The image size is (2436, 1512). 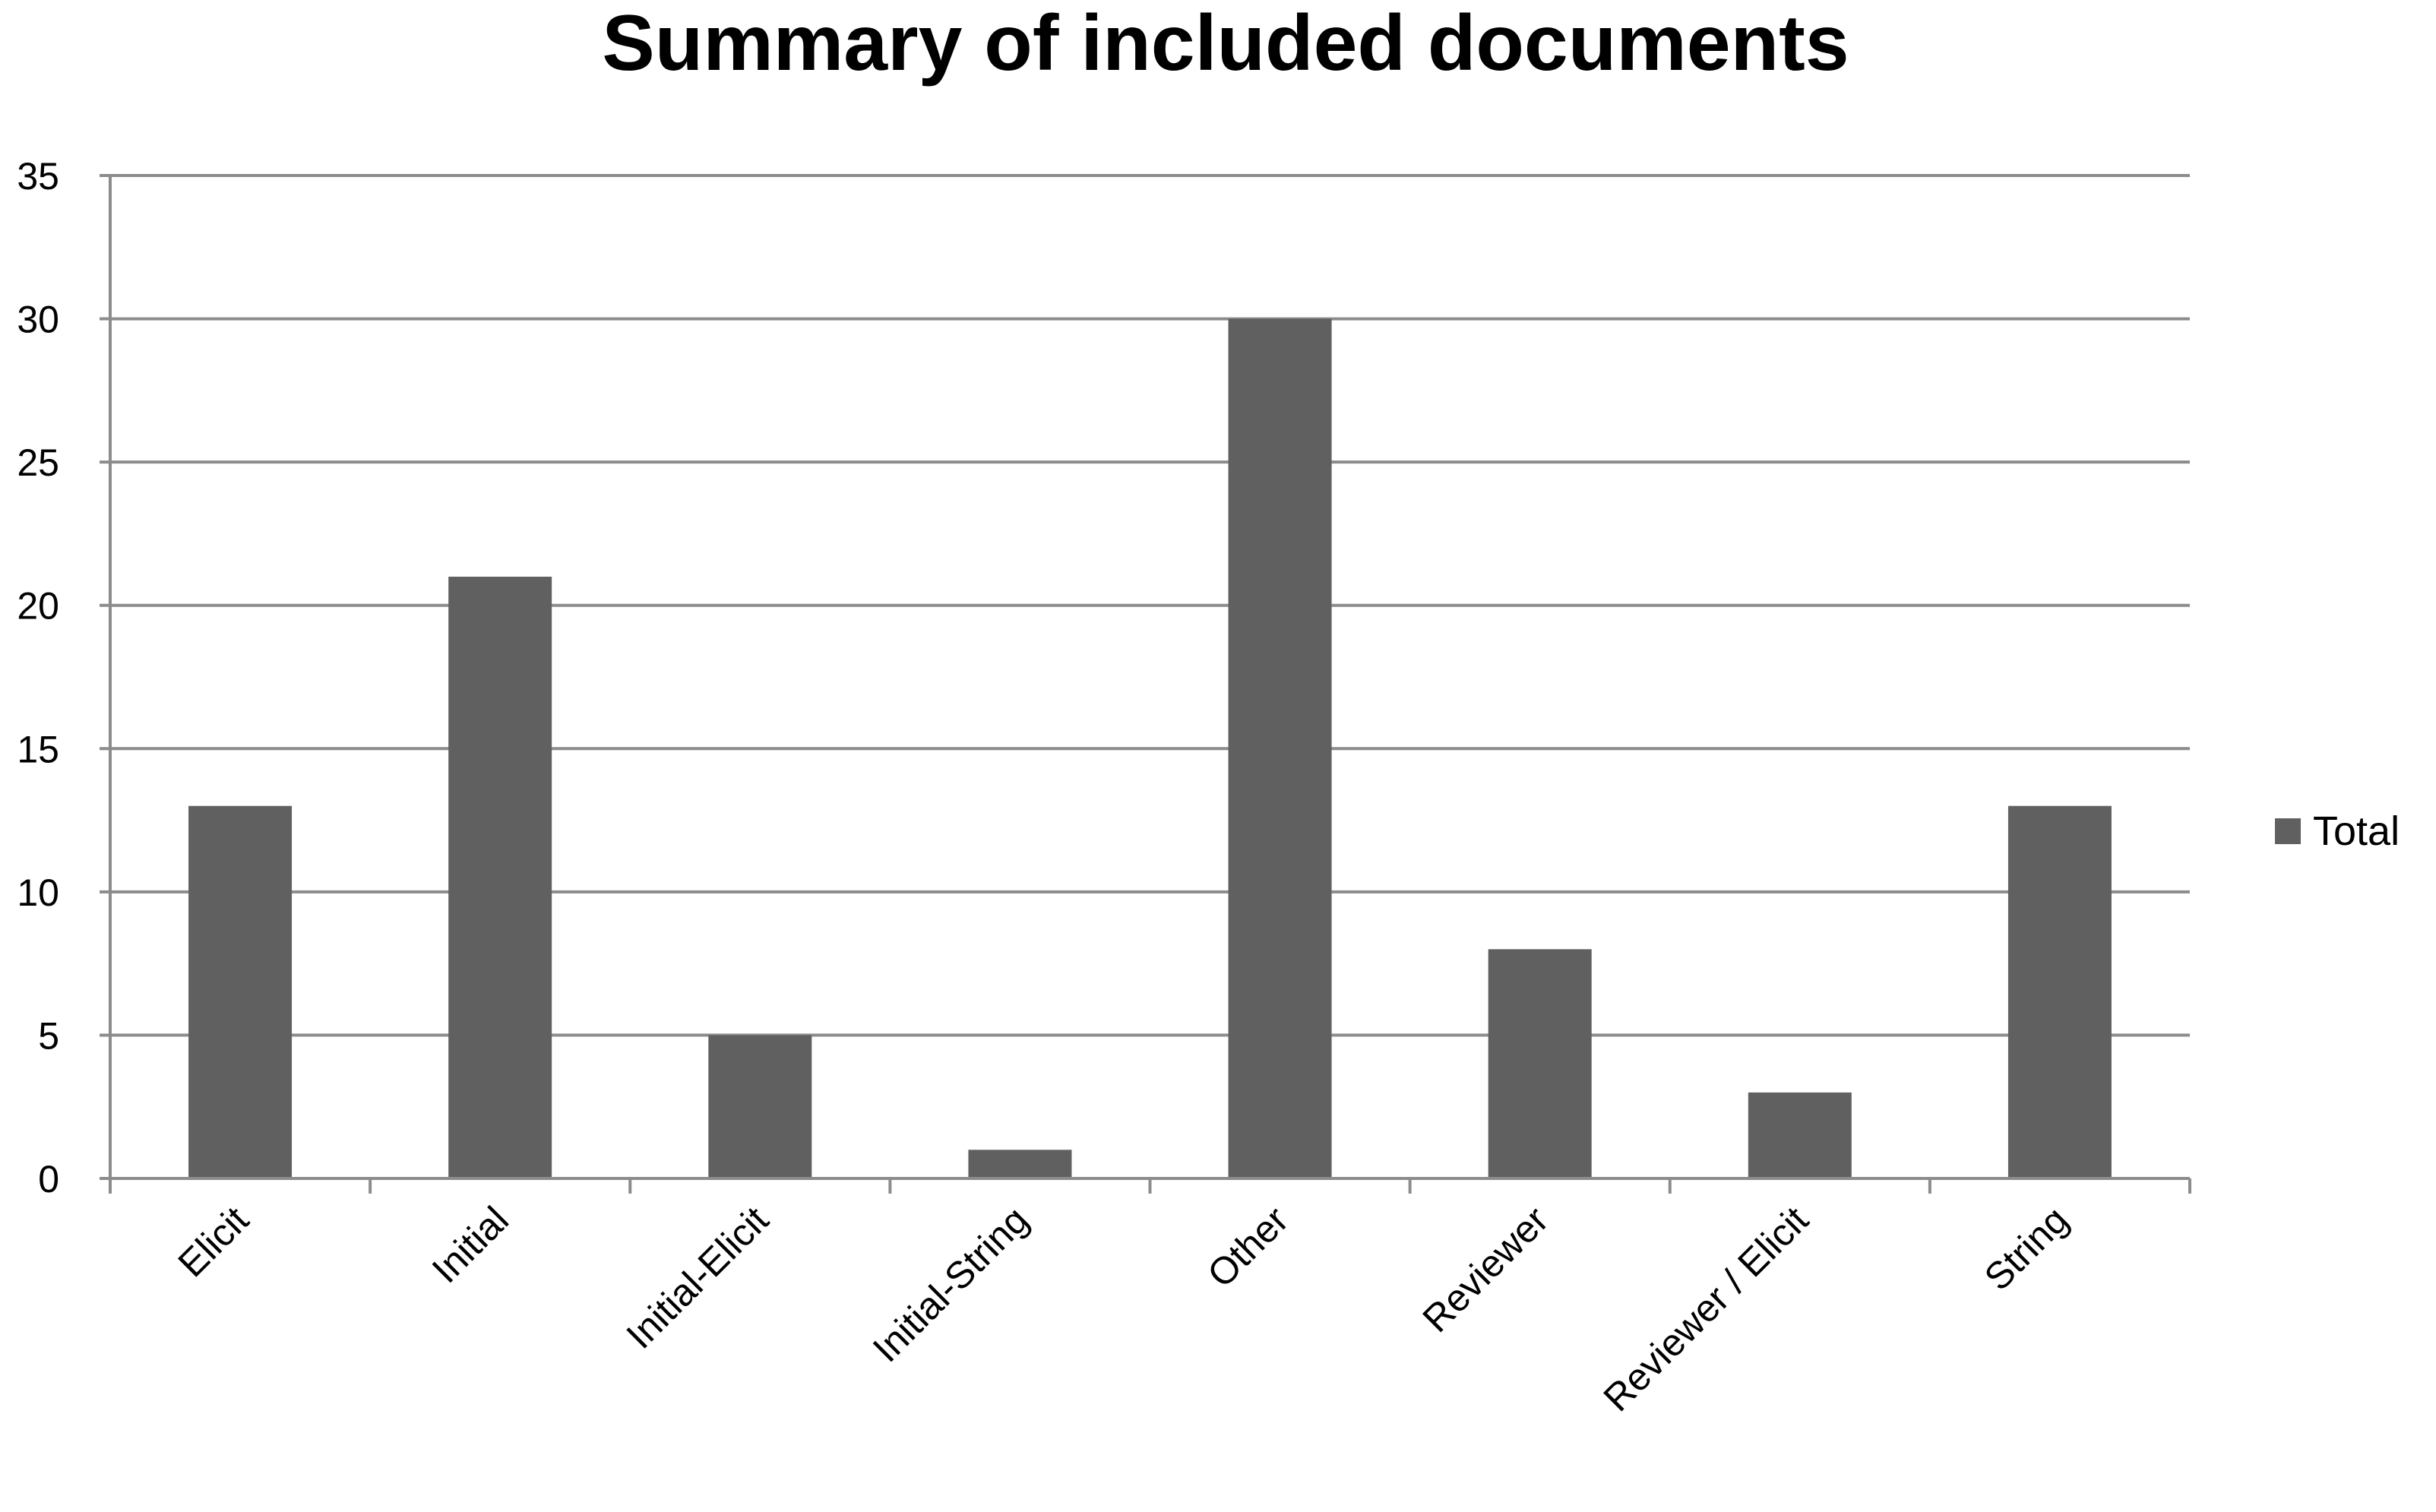 I want to click on x-tick-label: Elicit, so click(x=213, y=1241).